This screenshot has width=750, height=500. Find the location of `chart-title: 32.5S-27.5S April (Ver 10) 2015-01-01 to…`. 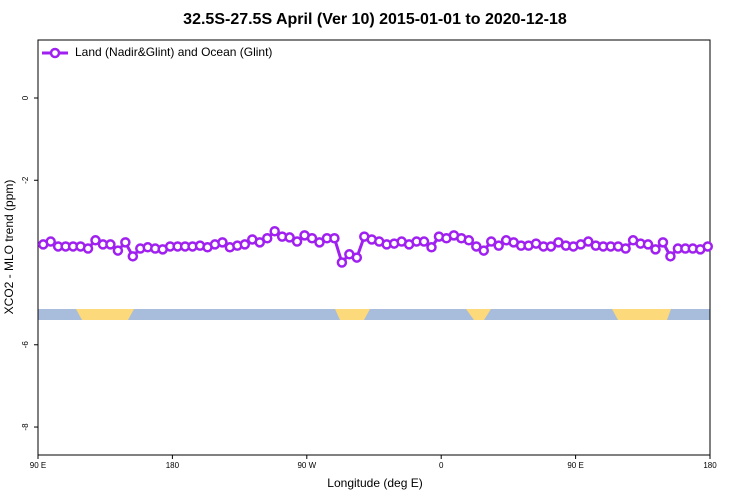

chart-title: 32.5S-27.5S April (Ver 10) 2015-01-01 to… is located at coordinates (375, 19).